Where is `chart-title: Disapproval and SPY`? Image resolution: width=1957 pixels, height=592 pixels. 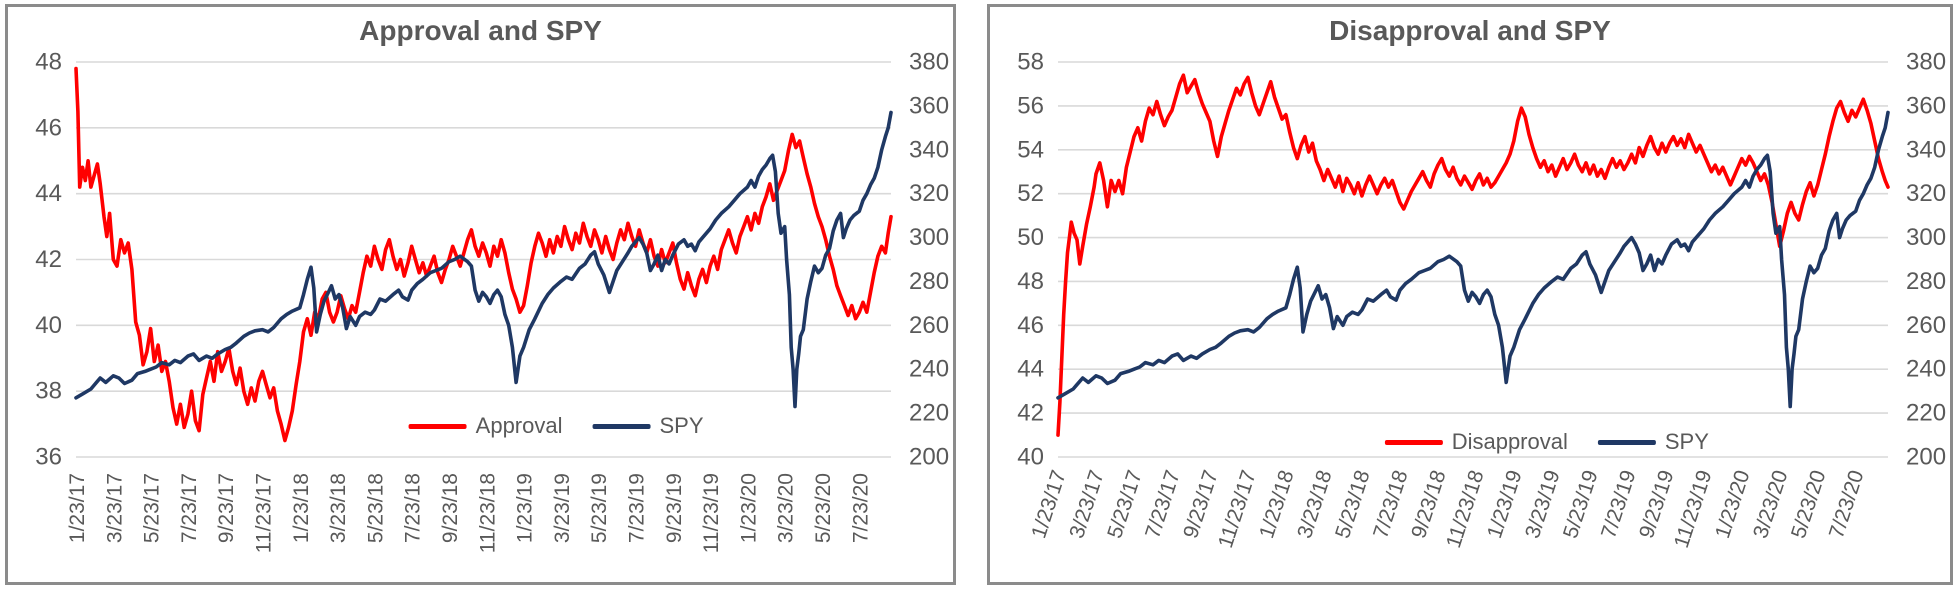
chart-title: Disapproval and SPY is located at coordinates (1470, 30).